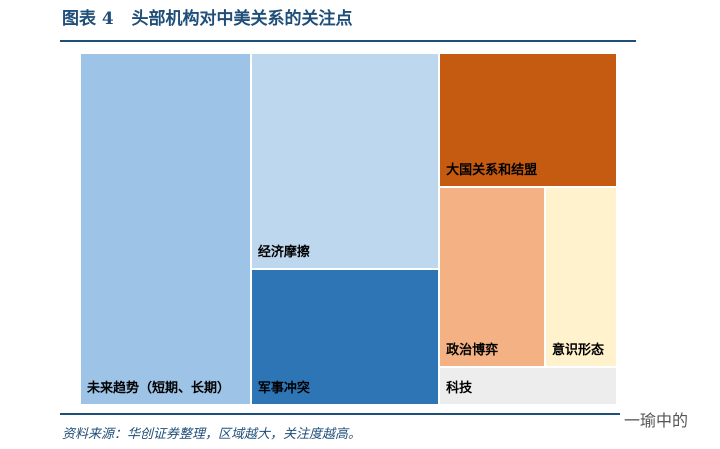  I want to click on treemap-tile: 意识形态, so click(580, 277).